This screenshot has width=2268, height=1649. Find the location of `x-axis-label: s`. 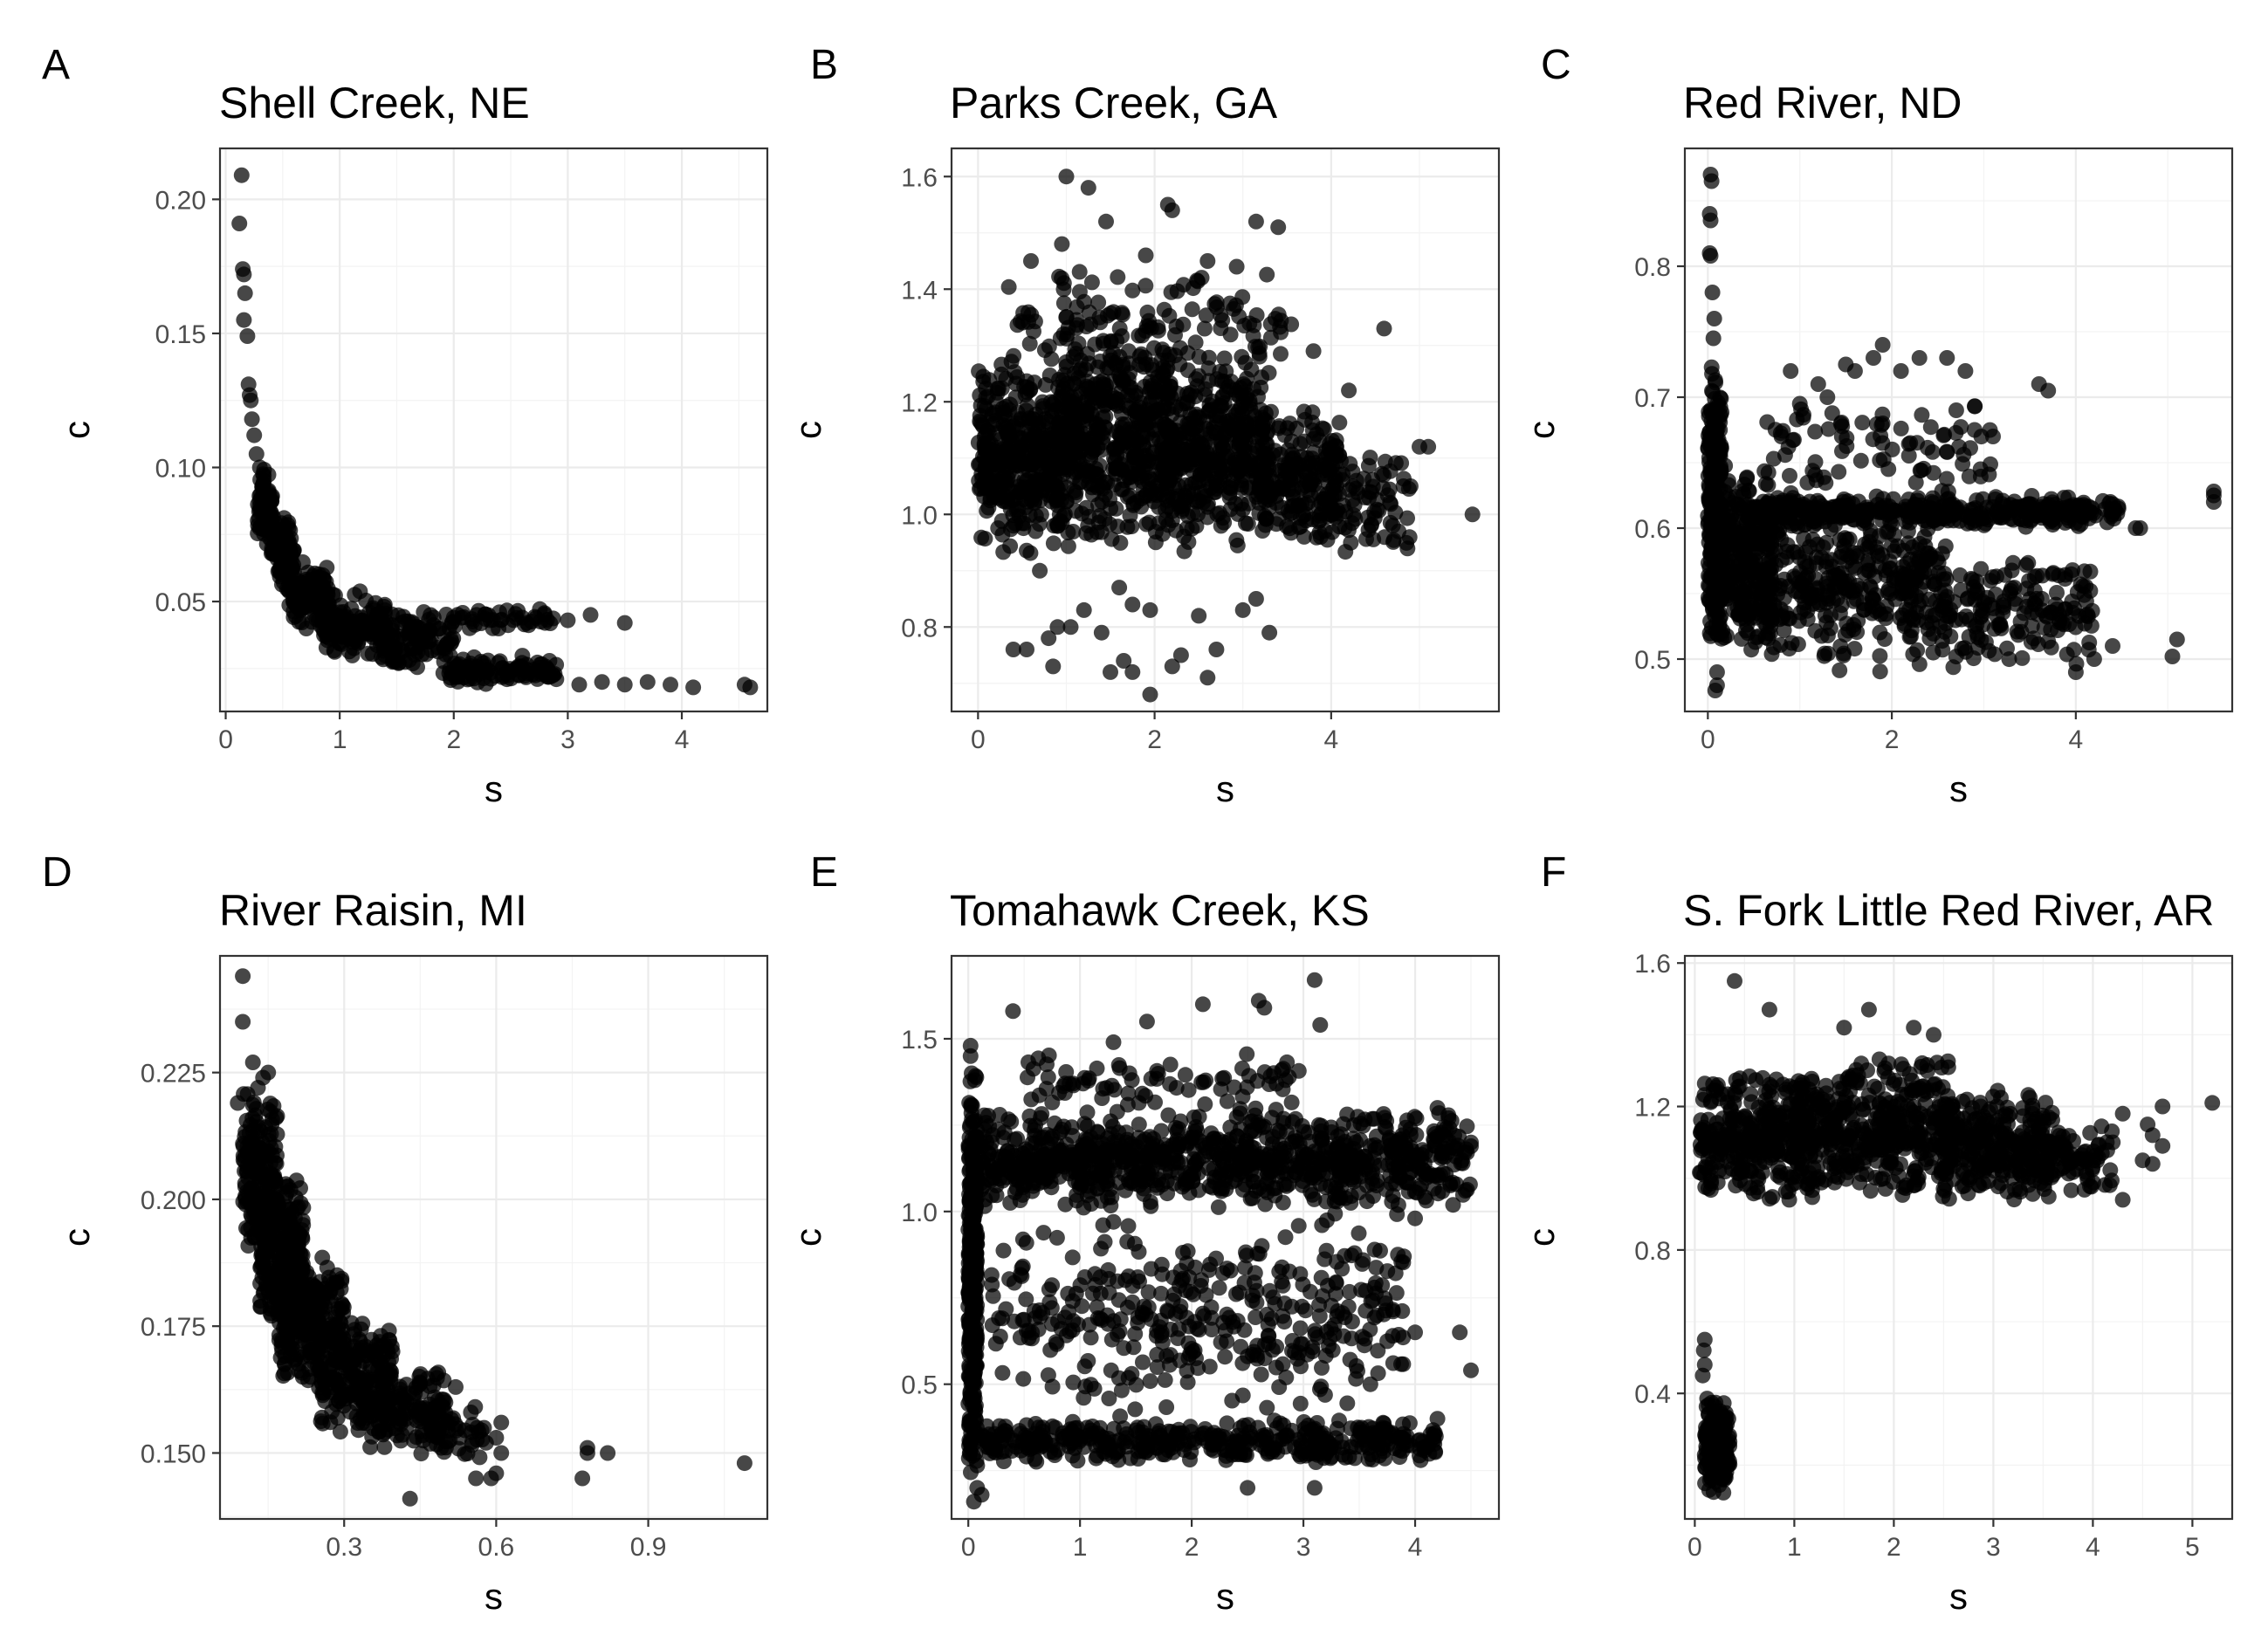

x-axis-label: s is located at coordinates (494, 788).